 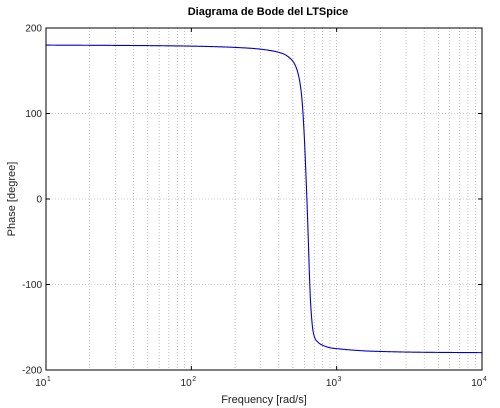 I want to click on x-axis-label: Frequency [rad/s], so click(x=264, y=400).